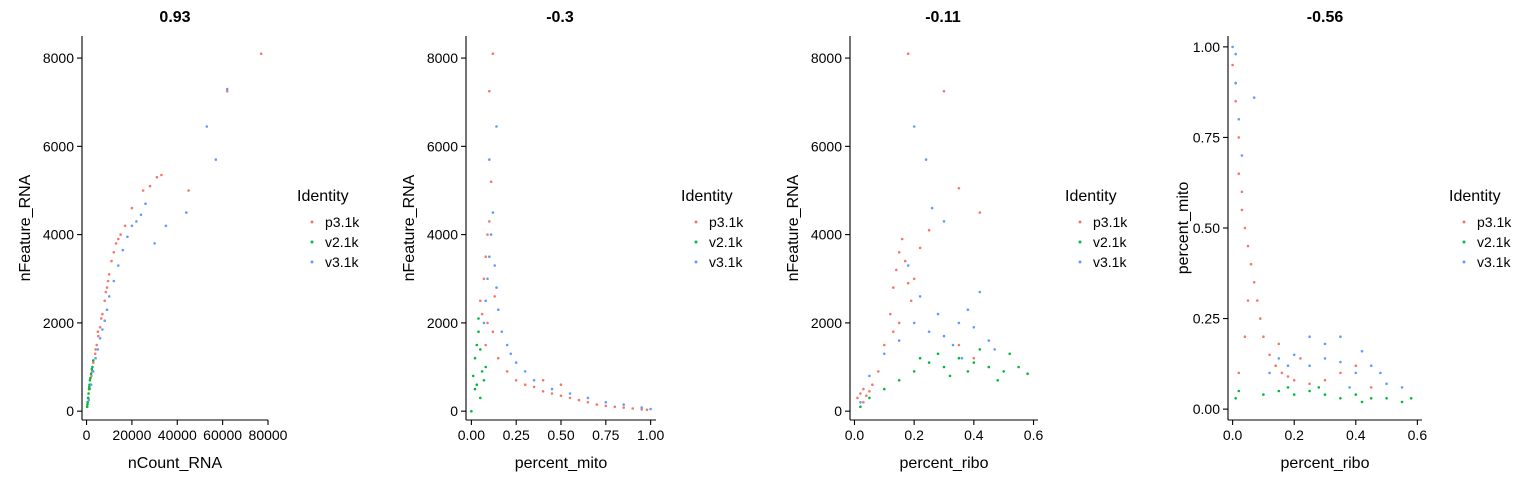  I want to click on x-tick-label: 0.4, so click(974, 435).